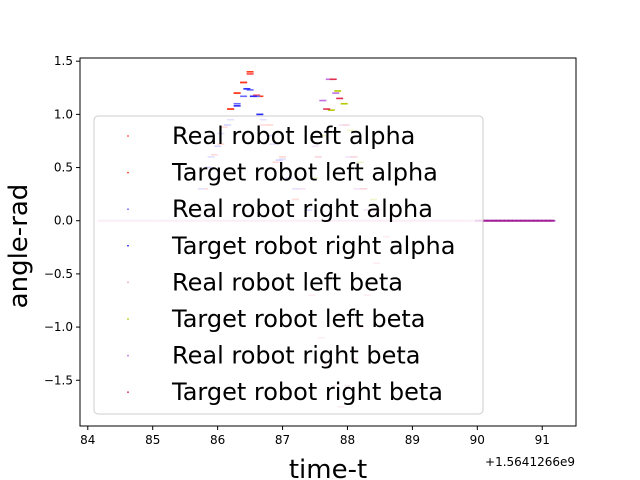 This screenshot has width=640, height=480. What do you see at coordinates (63, 61) in the screenshot?
I see `y-tick-label: 1.5` at bounding box center [63, 61].